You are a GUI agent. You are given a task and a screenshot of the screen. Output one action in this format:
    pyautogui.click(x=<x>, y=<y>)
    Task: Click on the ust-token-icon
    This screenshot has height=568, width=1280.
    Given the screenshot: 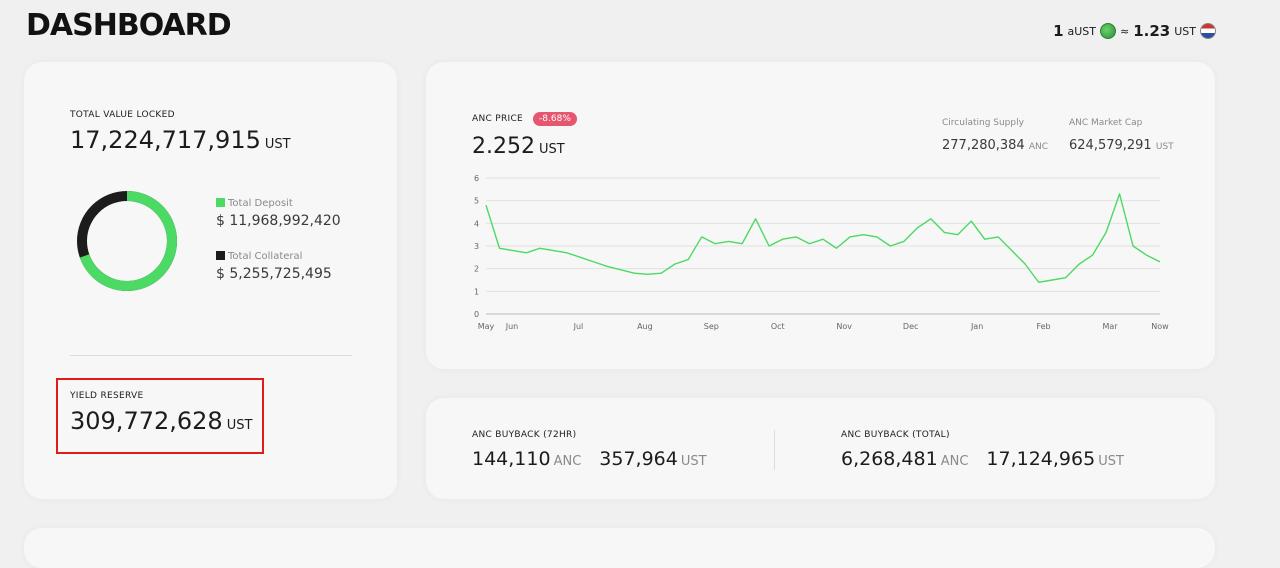 What is the action you would take?
    pyautogui.click(x=1208, y=31)
    